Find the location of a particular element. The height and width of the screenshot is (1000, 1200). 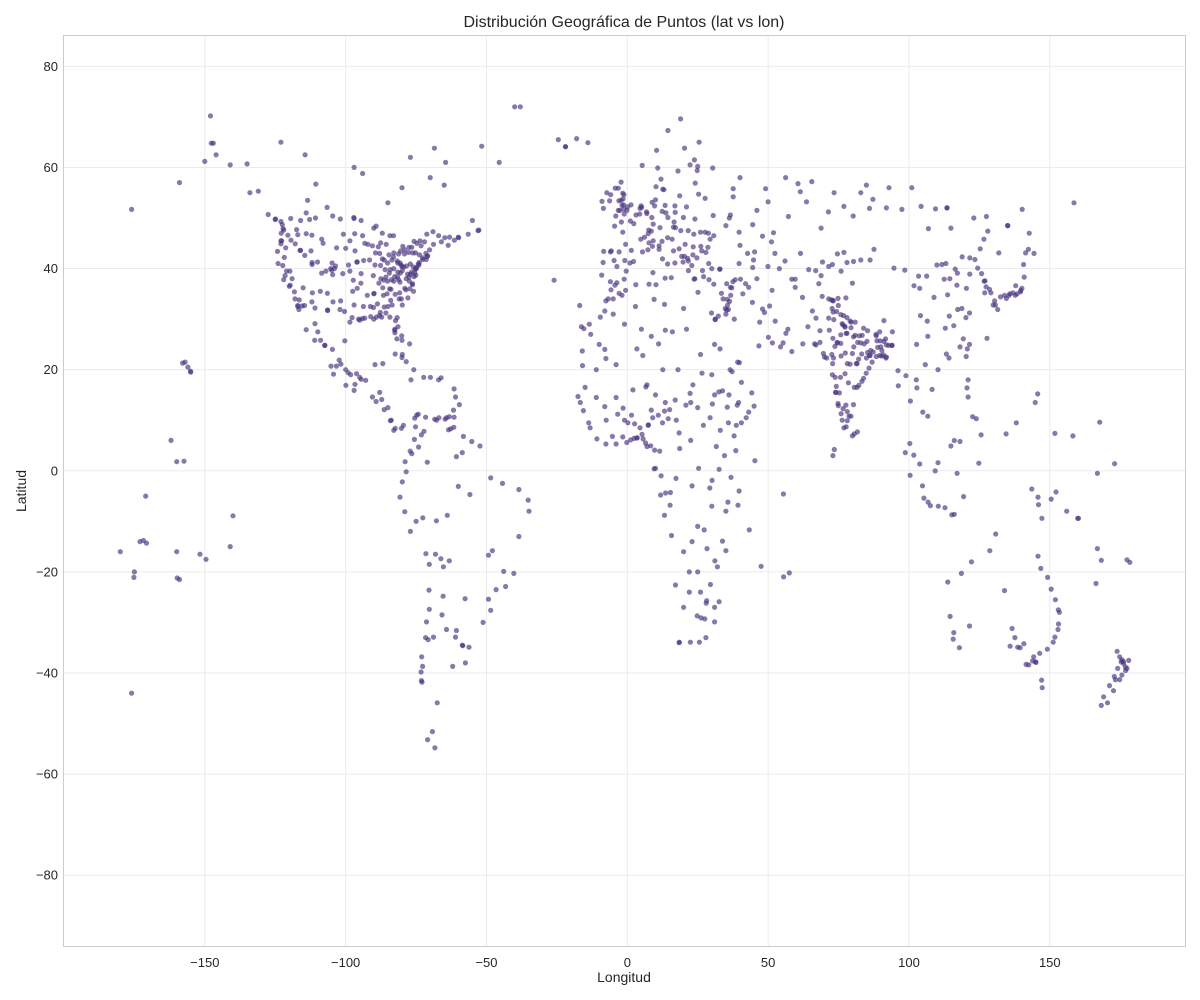

x-tick-label: 50 is located at coordinates (768, 962).